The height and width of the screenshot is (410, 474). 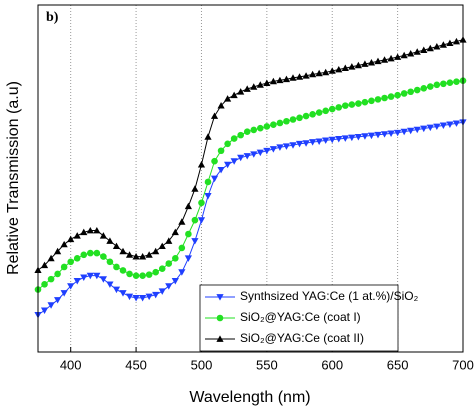 What do you see at coordinates (267, 364) in the screenshot?
I see `x-tick-label: 550` at bounding box center [267, 364].